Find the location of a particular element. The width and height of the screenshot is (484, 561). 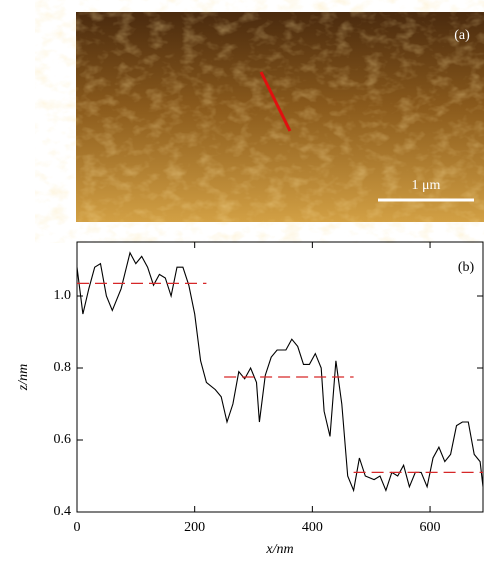

y-tick-label: 1.0 is located at coordinates (63, 295).